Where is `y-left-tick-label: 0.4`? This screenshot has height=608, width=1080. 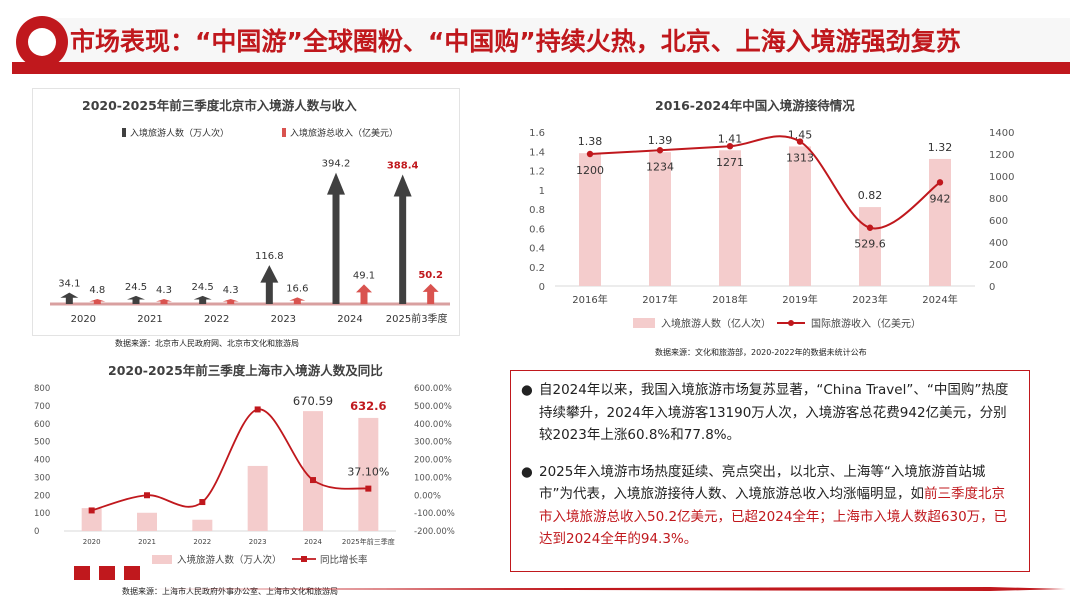
y-left-tick-label: 0.4 is located at coordinates (537, 249).